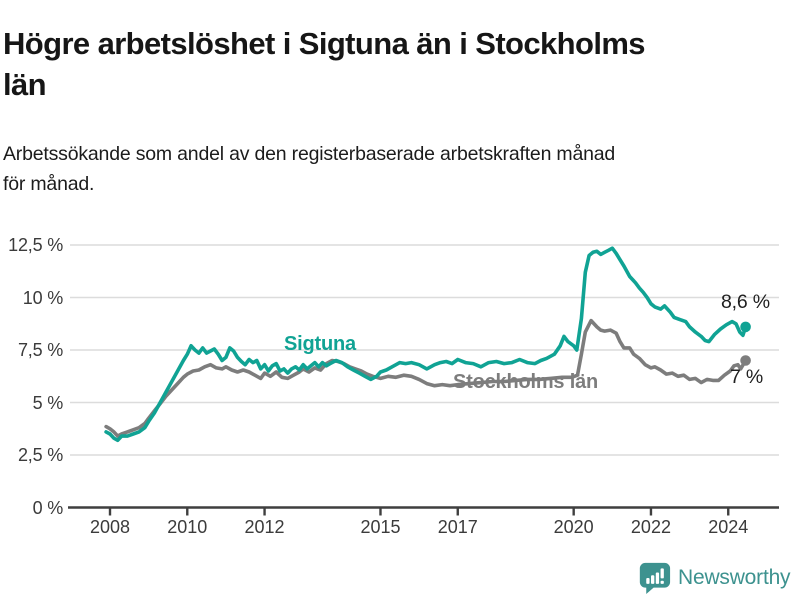 The height and width of the screenshot is (600, 800). Describe the element at coordinates (655, 578) in the screenshot. I see `bar-chart-speech-bubble-icon` at that location.